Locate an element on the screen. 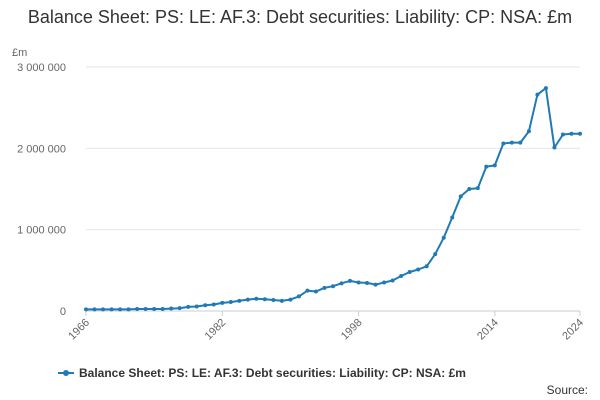  source-label: Source: is located at coordinates (567, 390).